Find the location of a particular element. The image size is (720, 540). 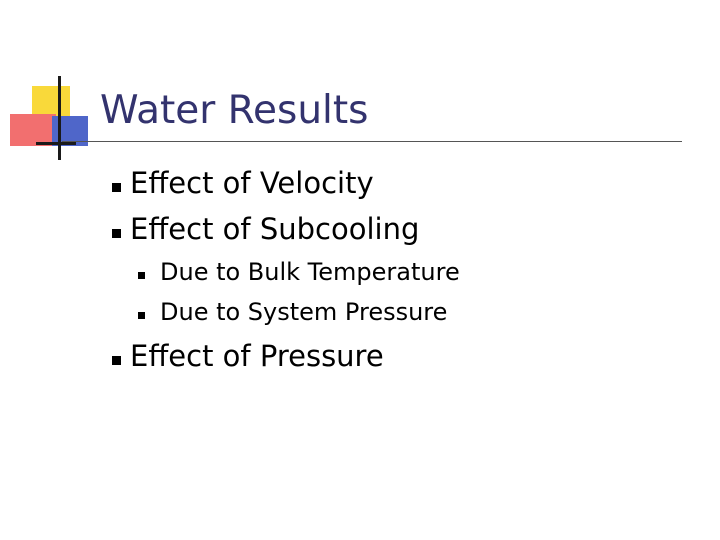

list-item: Effect of Pressure is located at coordinates (257, 356).